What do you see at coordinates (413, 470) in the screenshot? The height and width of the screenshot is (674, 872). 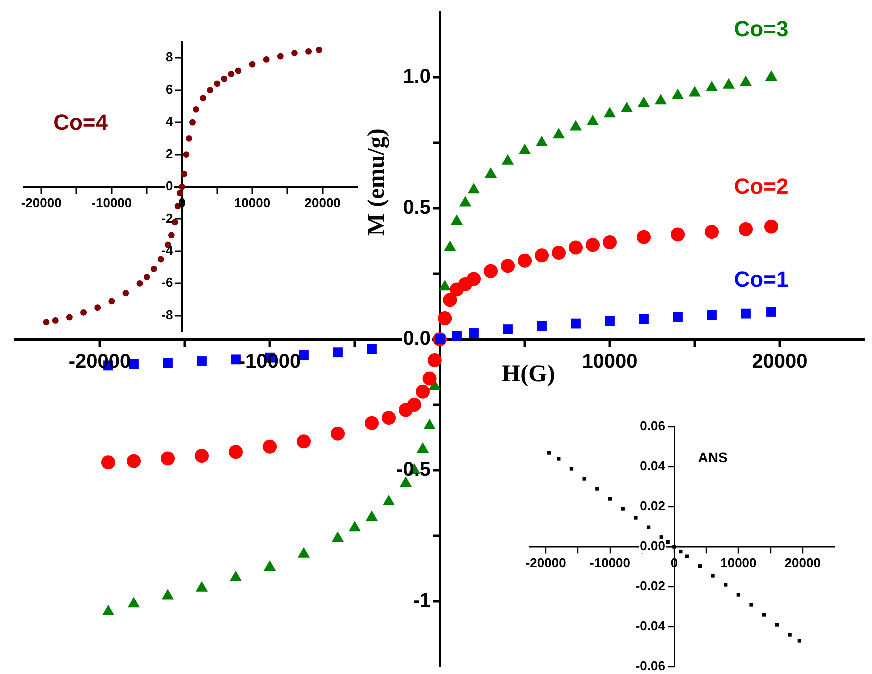 I see `y-tick-label: -0.5` at bounding box center [413, 470].